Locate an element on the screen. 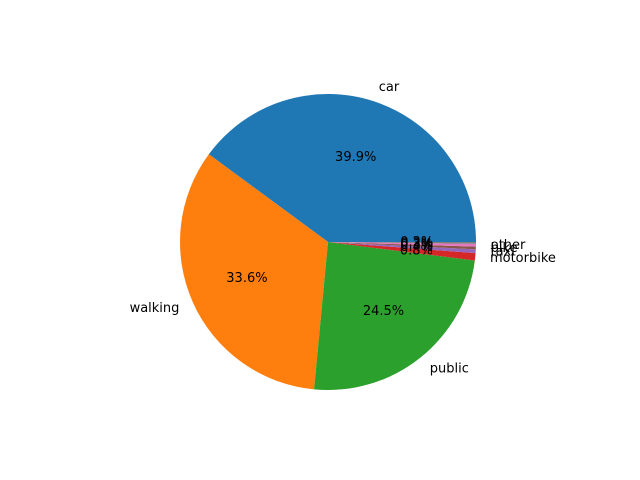 Image resolution: width=640 pixels, height=480 pixels. pie-category-label: public is located at coordinates (449, 369).